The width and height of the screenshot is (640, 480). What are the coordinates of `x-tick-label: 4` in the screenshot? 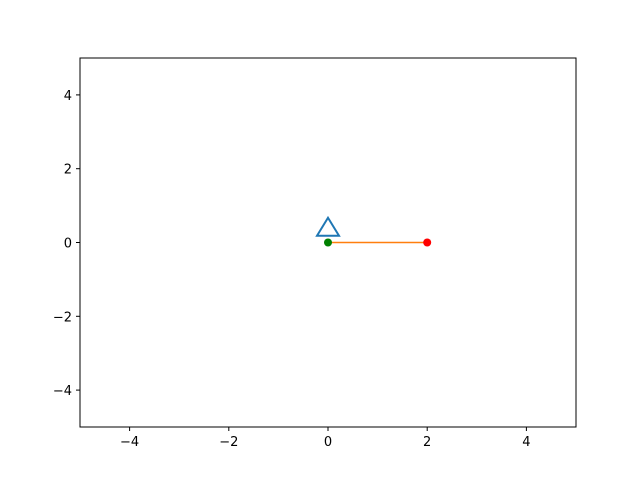 It's located at (526, 442).